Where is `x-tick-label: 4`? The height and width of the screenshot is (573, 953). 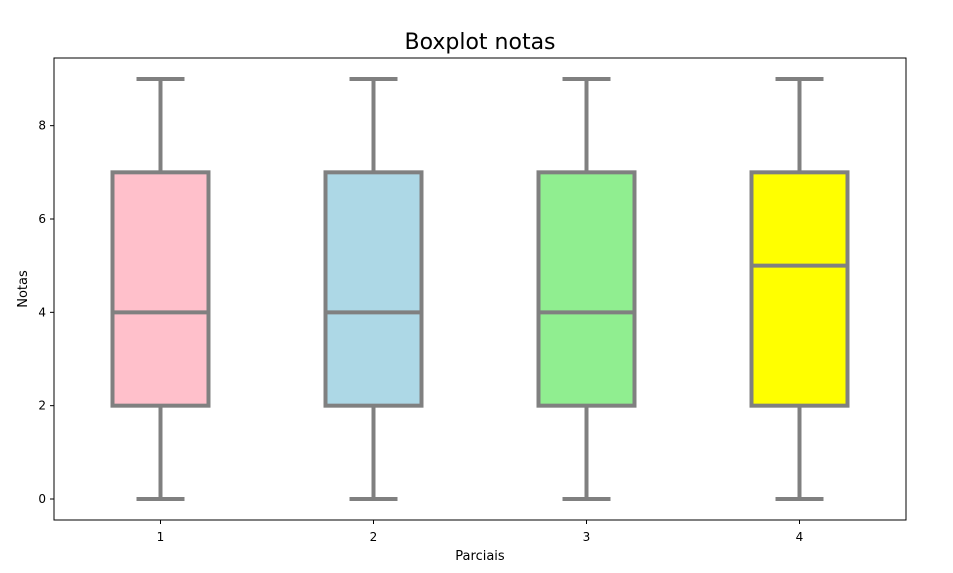 x-tick-label: 4 is located at coordinates (800, 537).